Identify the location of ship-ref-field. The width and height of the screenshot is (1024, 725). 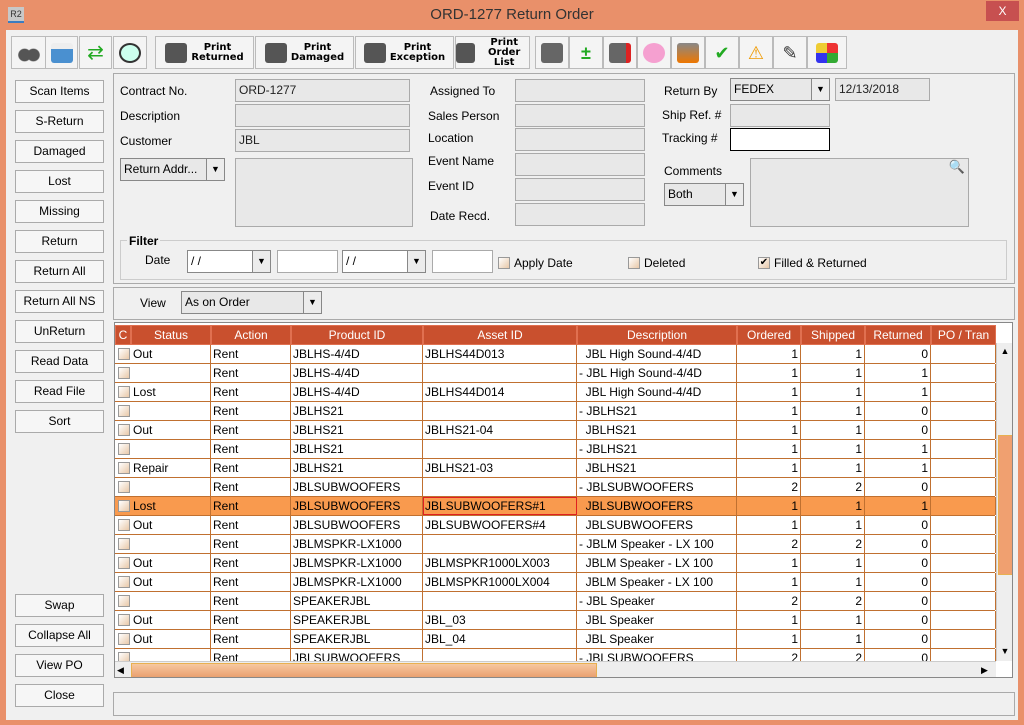
(780, 115).